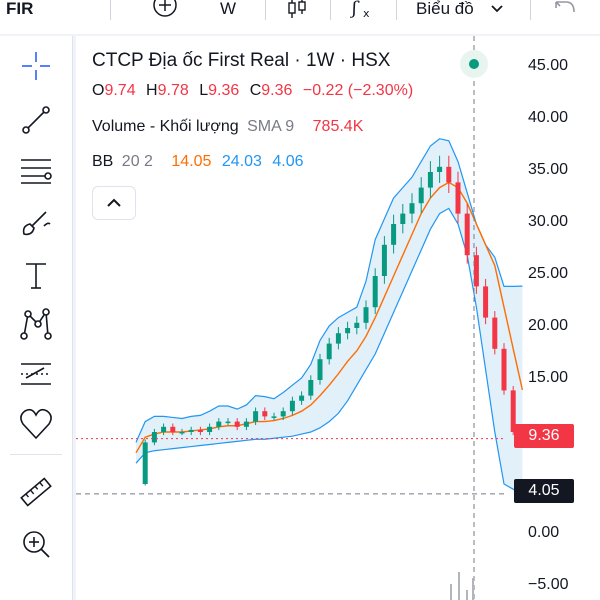  Describe the element at coordinates (241, 60) in the screenshot. I see `legend-title: CTCP Địa ốc First Real · 1W · HSX` at that location.